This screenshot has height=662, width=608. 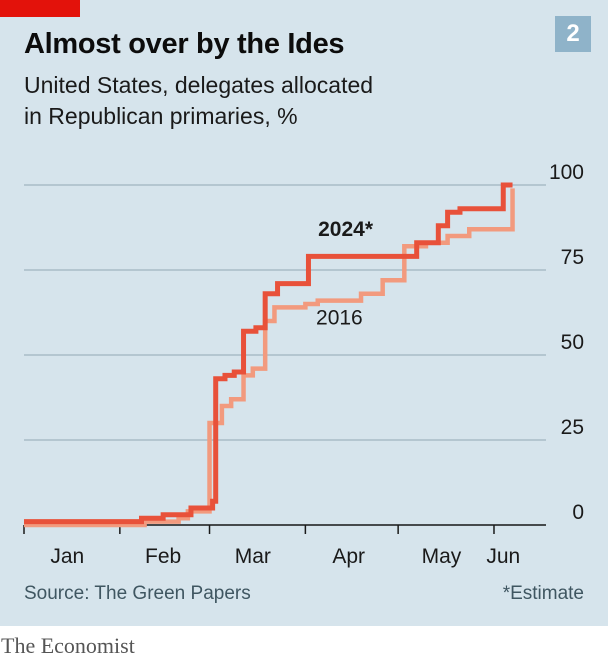 What do you see at coordinates (572, 342) in the screenshot?
I see `y-tick-label-50: 50` at bounding box center [572, 342].